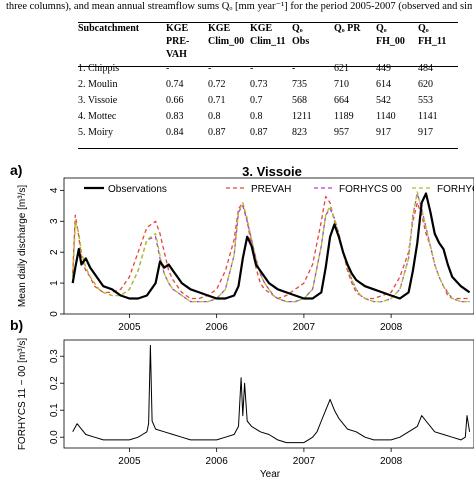 The width and height of the screenshot is (474, 481). I want to click on table-cell-subcatchment: 2. Moulin, so click(98, 84).